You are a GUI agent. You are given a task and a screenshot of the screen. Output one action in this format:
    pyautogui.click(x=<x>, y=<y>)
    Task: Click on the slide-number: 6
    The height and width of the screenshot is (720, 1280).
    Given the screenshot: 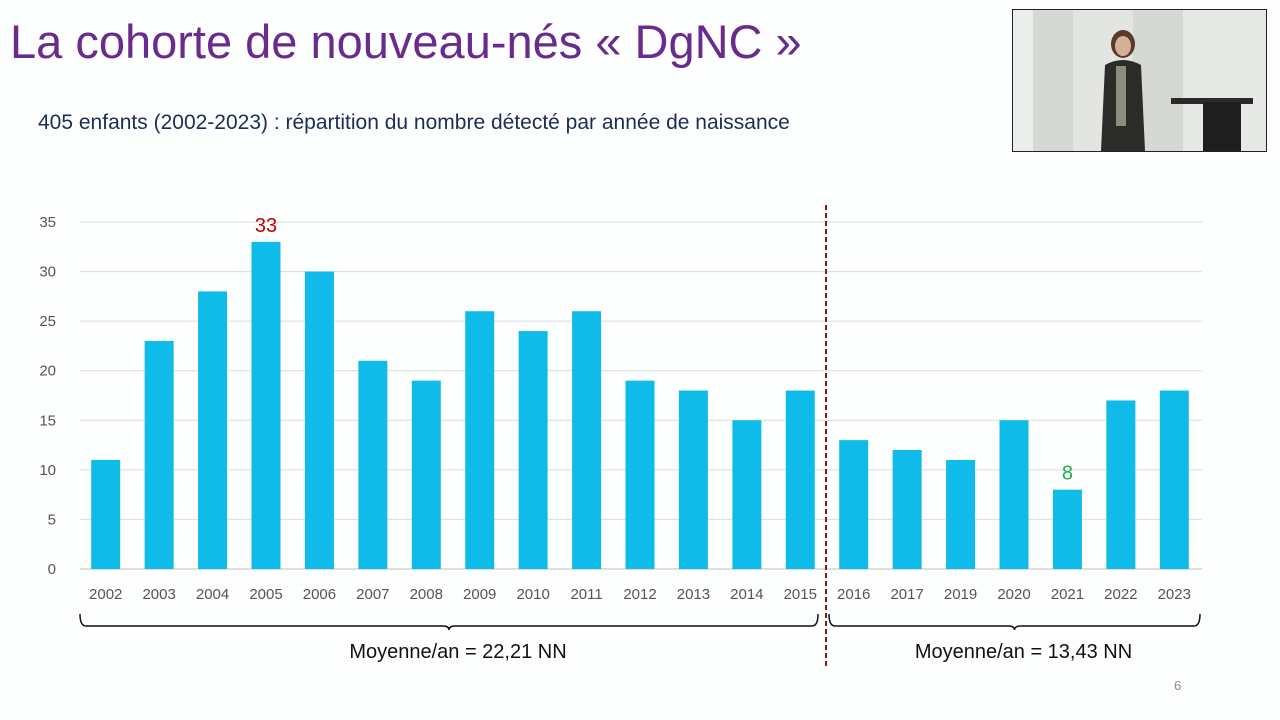 What is the action you would take?
    pyautogui.click(x=1178, y=685)
    